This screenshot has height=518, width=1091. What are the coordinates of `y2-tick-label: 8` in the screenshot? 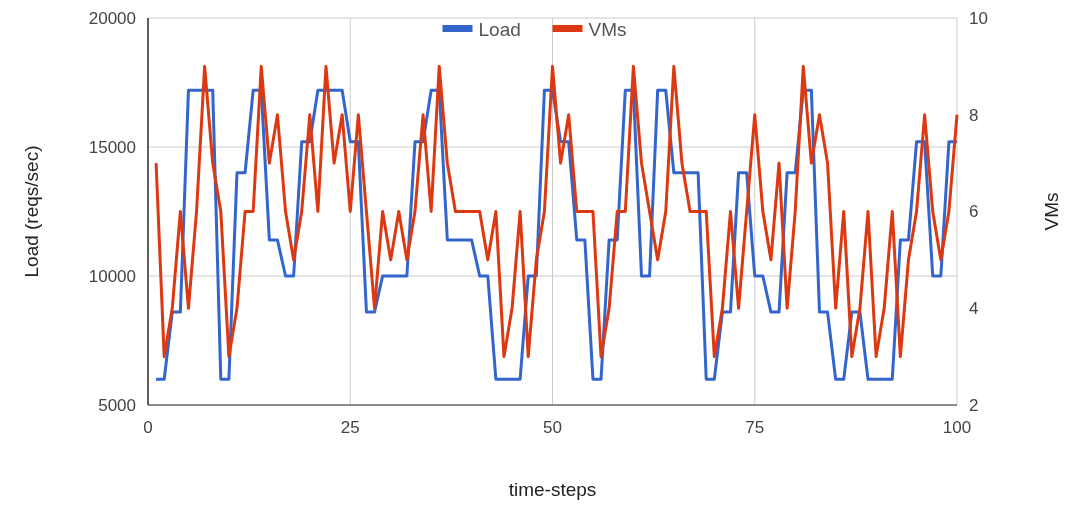 It's located at (974, 115).